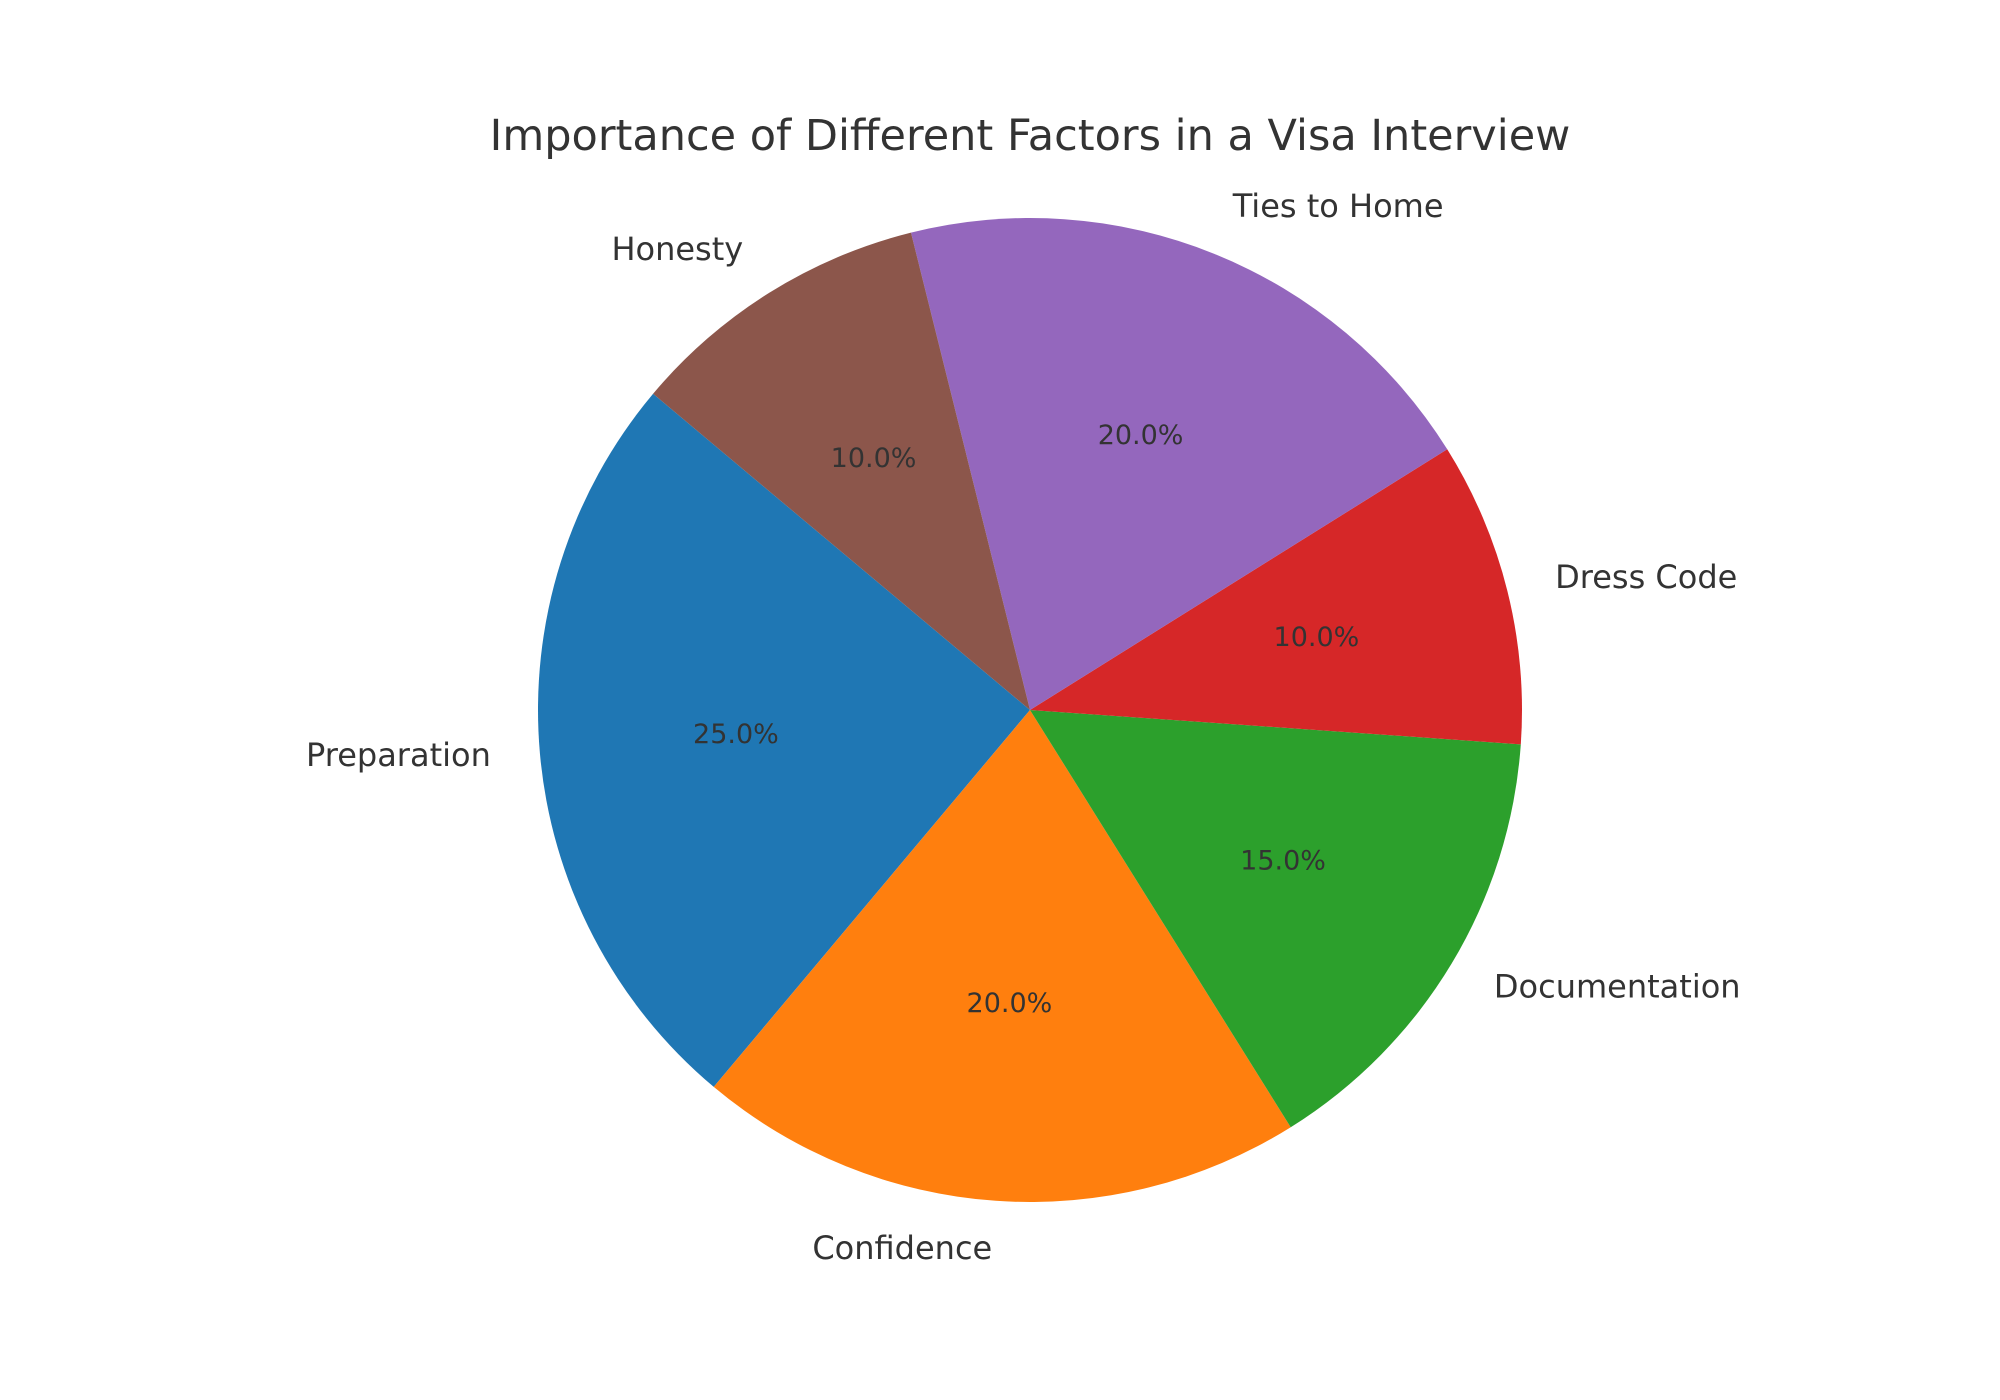  Describe the element at coordinates (1646, 577) in the screenshot. I see `slice-label-dress-code: Dress Code` at that location.